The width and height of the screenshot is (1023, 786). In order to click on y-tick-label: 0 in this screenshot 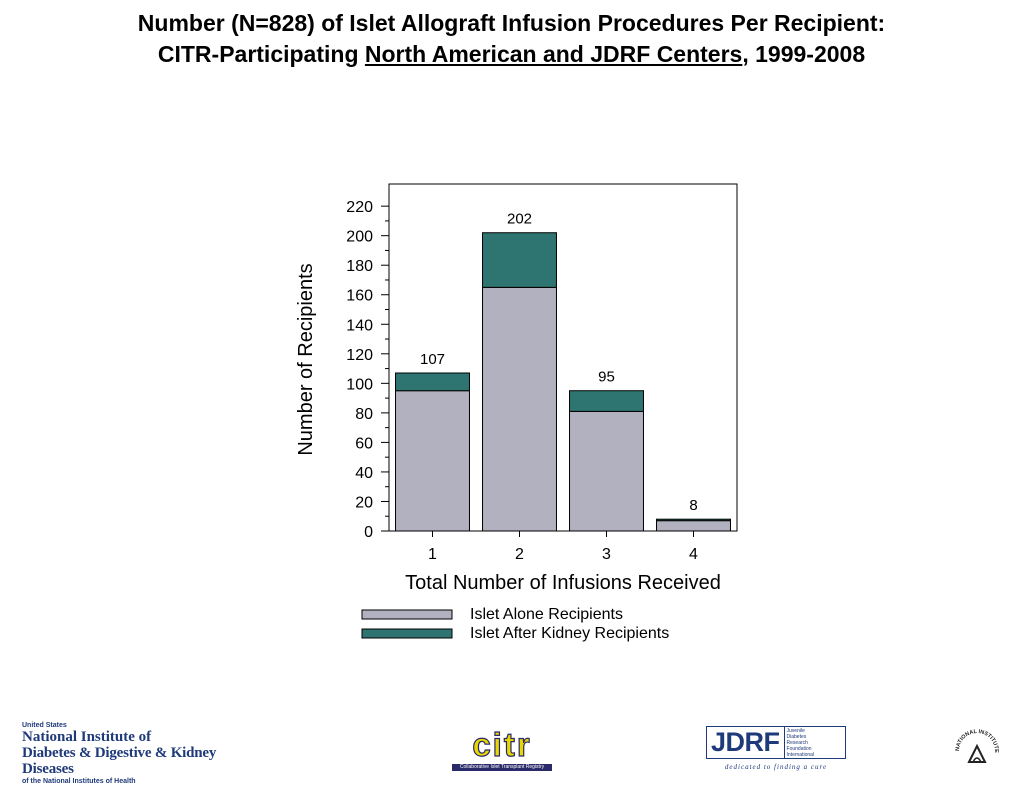, I will do `click(368, 532)`.